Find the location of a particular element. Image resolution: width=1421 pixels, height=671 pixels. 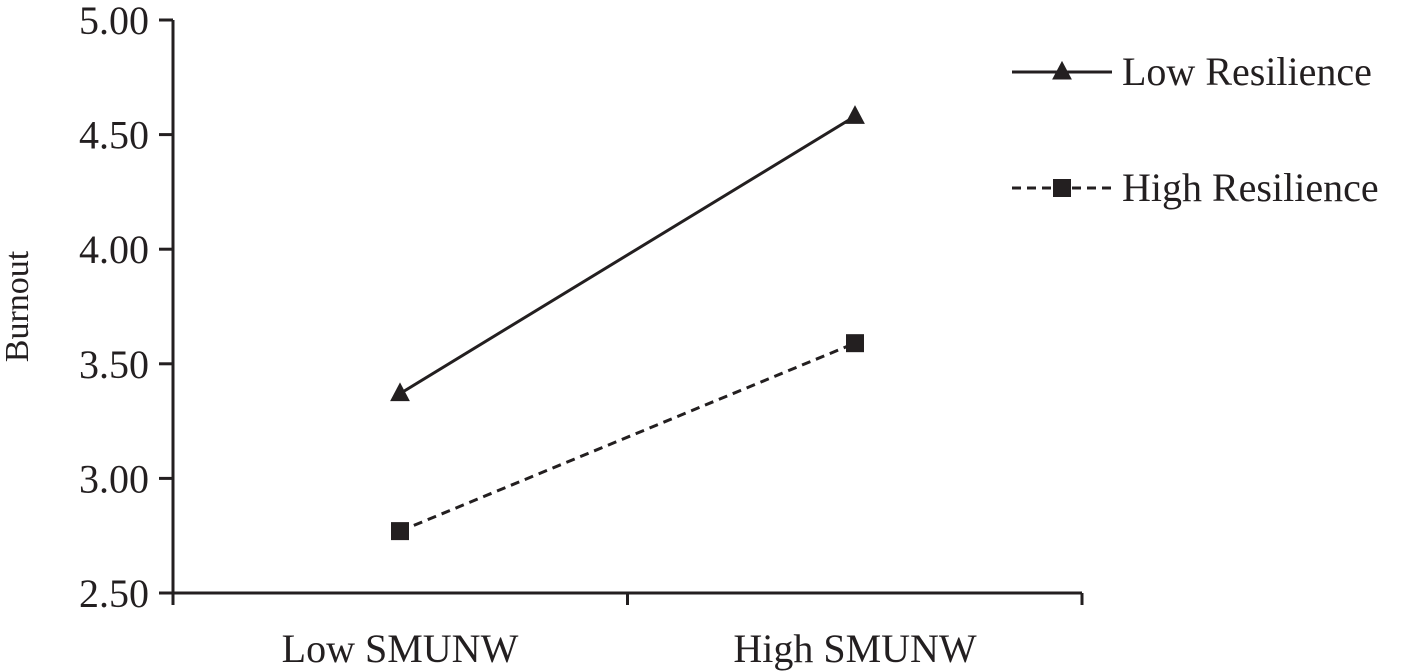

legend-item: High Resilience is located at coordinates (1195, 187).